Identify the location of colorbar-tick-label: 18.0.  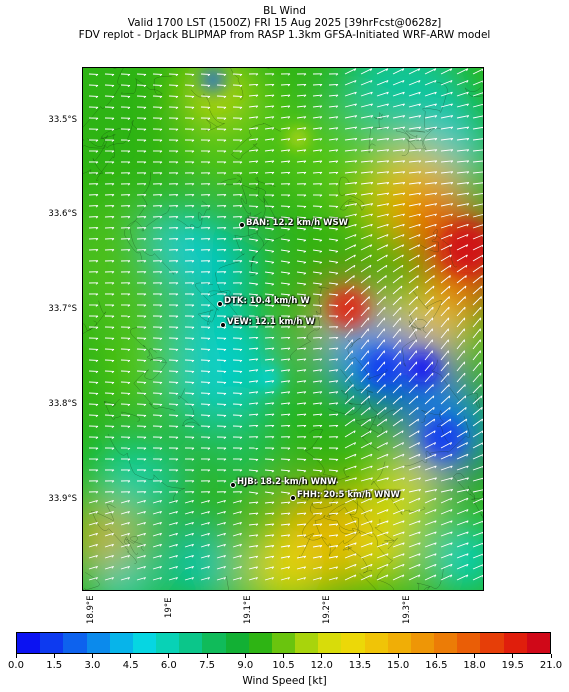
(474, 665).